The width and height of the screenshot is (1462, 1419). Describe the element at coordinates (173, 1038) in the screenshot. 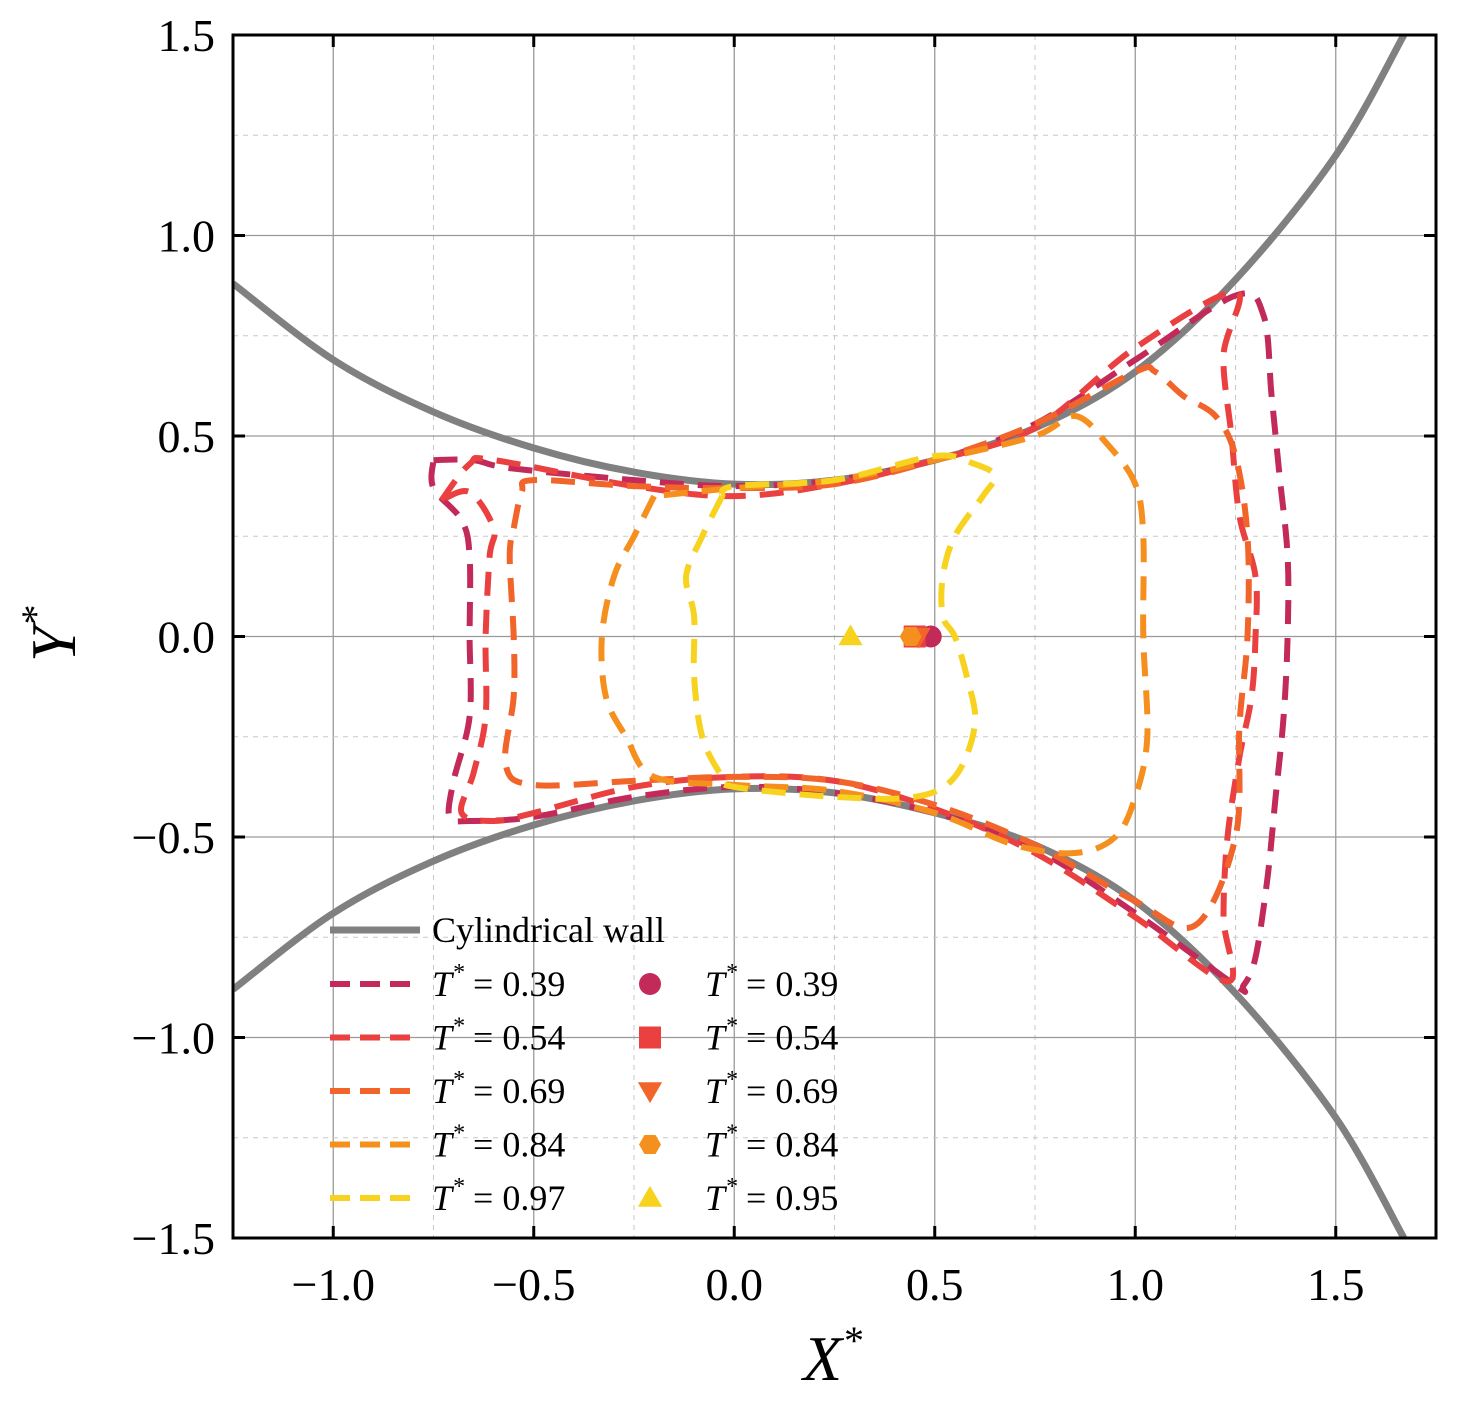

I see `y-tick-label: −1.0` at that location.